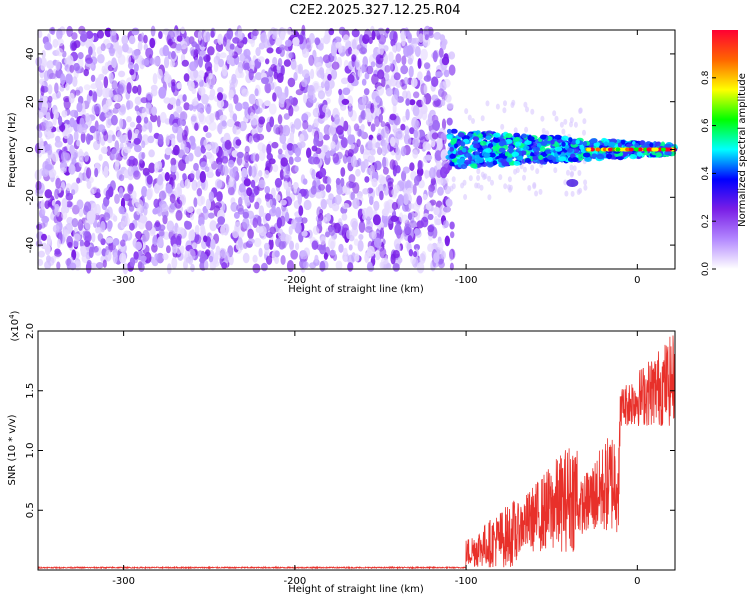 The height and width of the screenshot is (600, 750). Describe the element at coordinates (706, 125) in the screenshot. I see `colorbar-tick-label: 0.6` at that location.